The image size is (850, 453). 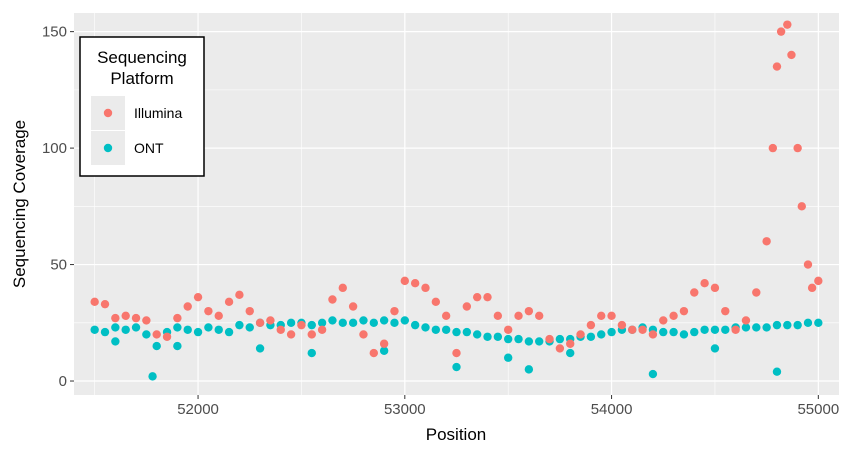 What do you see at coordinates (818, 409) in the screenshot?
I see `x-tick-label-3: 55000` at bounding box center [818, 409].